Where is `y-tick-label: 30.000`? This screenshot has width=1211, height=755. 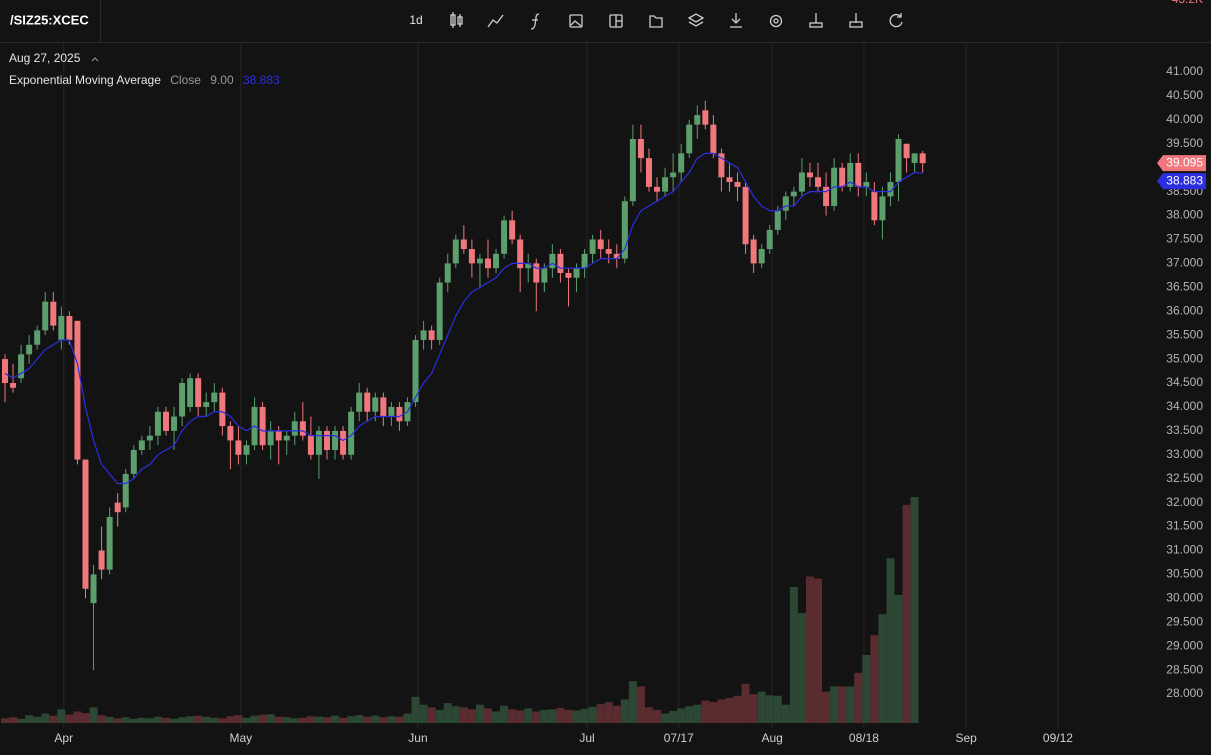
y-tick-label: 30.000 is located at coordinates (1184, 598).